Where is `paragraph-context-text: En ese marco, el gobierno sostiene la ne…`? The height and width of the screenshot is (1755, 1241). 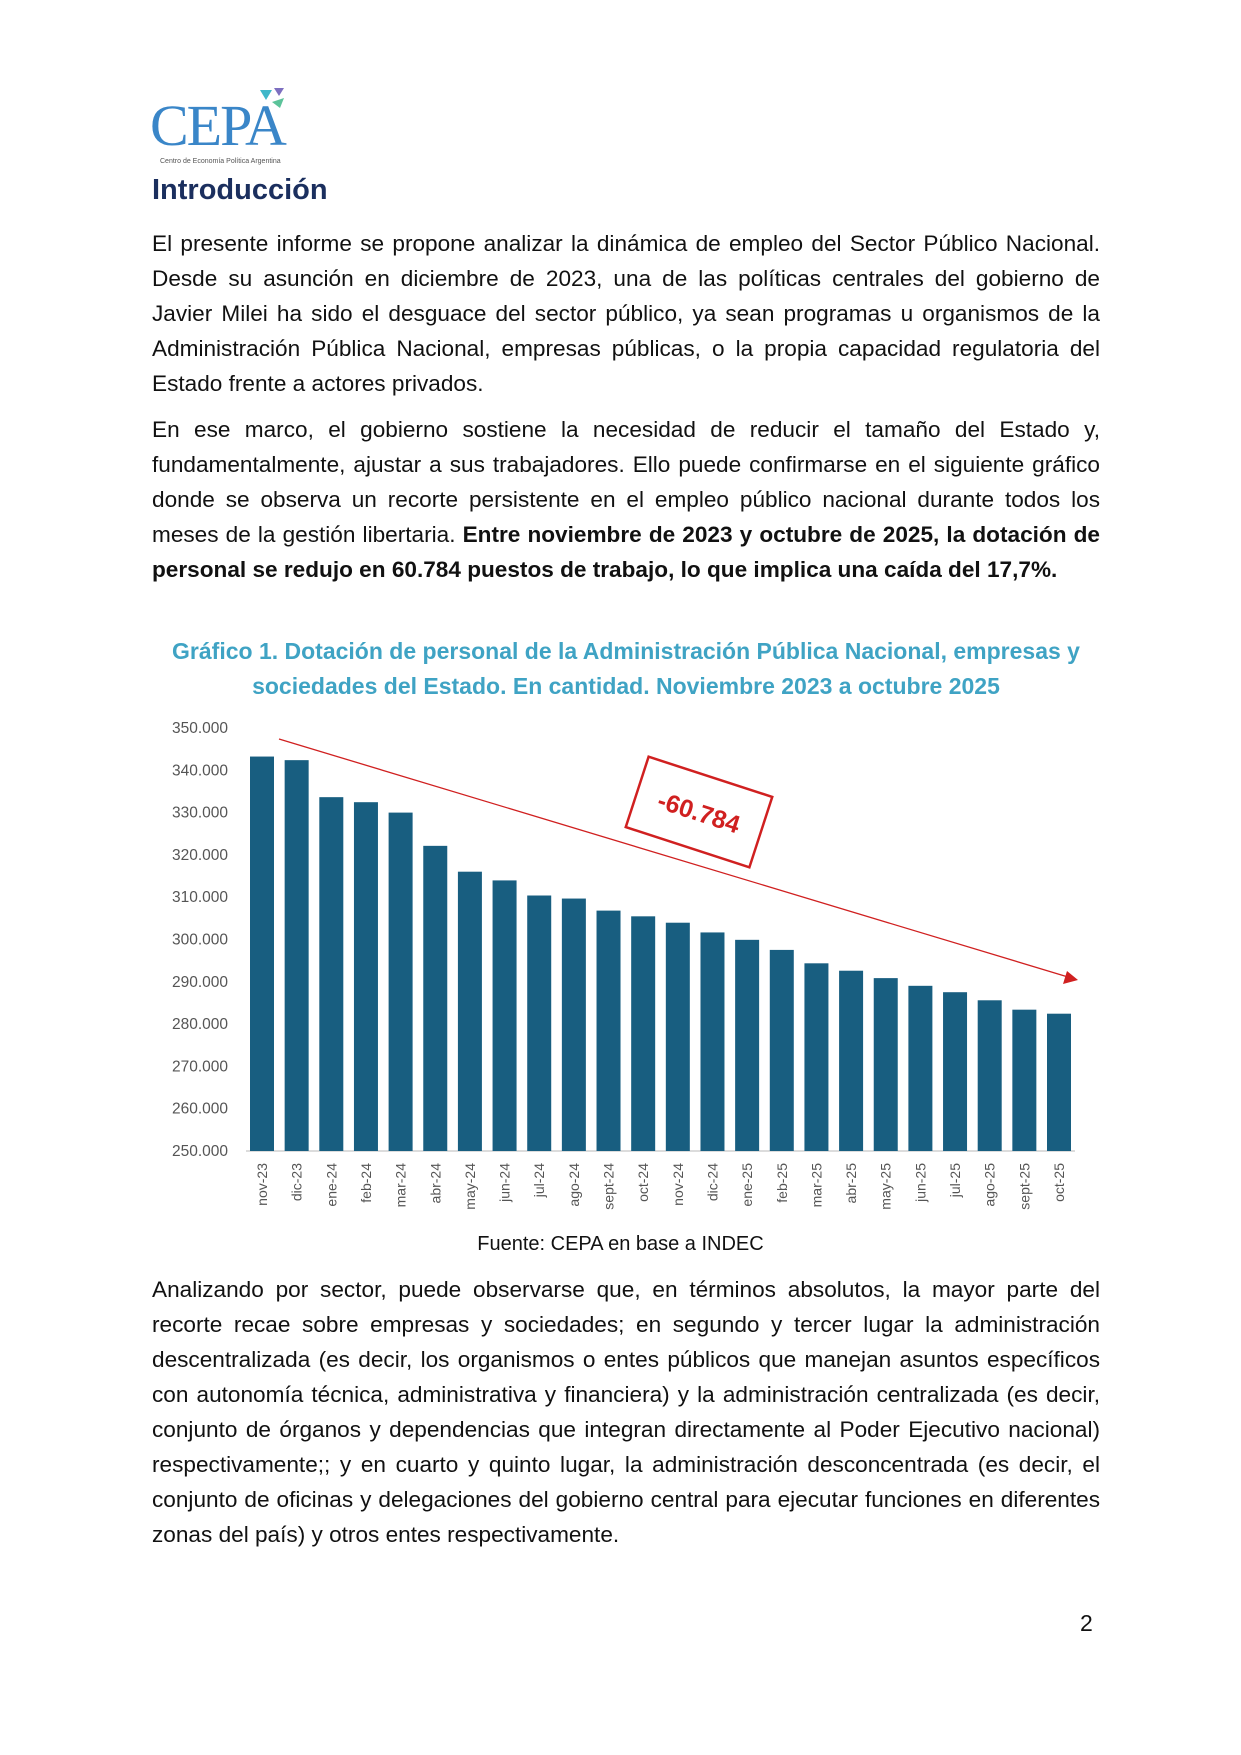
paragraph-context-text: En ese marco, el gobierno sostiene la ne… is located at coordinates (626, 482).